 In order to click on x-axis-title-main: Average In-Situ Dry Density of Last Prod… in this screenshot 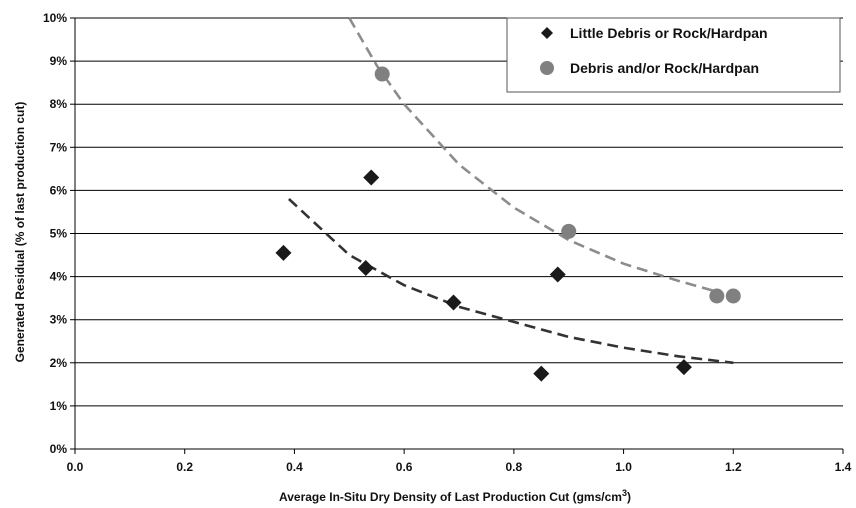, I will do `click(450, 497)`.